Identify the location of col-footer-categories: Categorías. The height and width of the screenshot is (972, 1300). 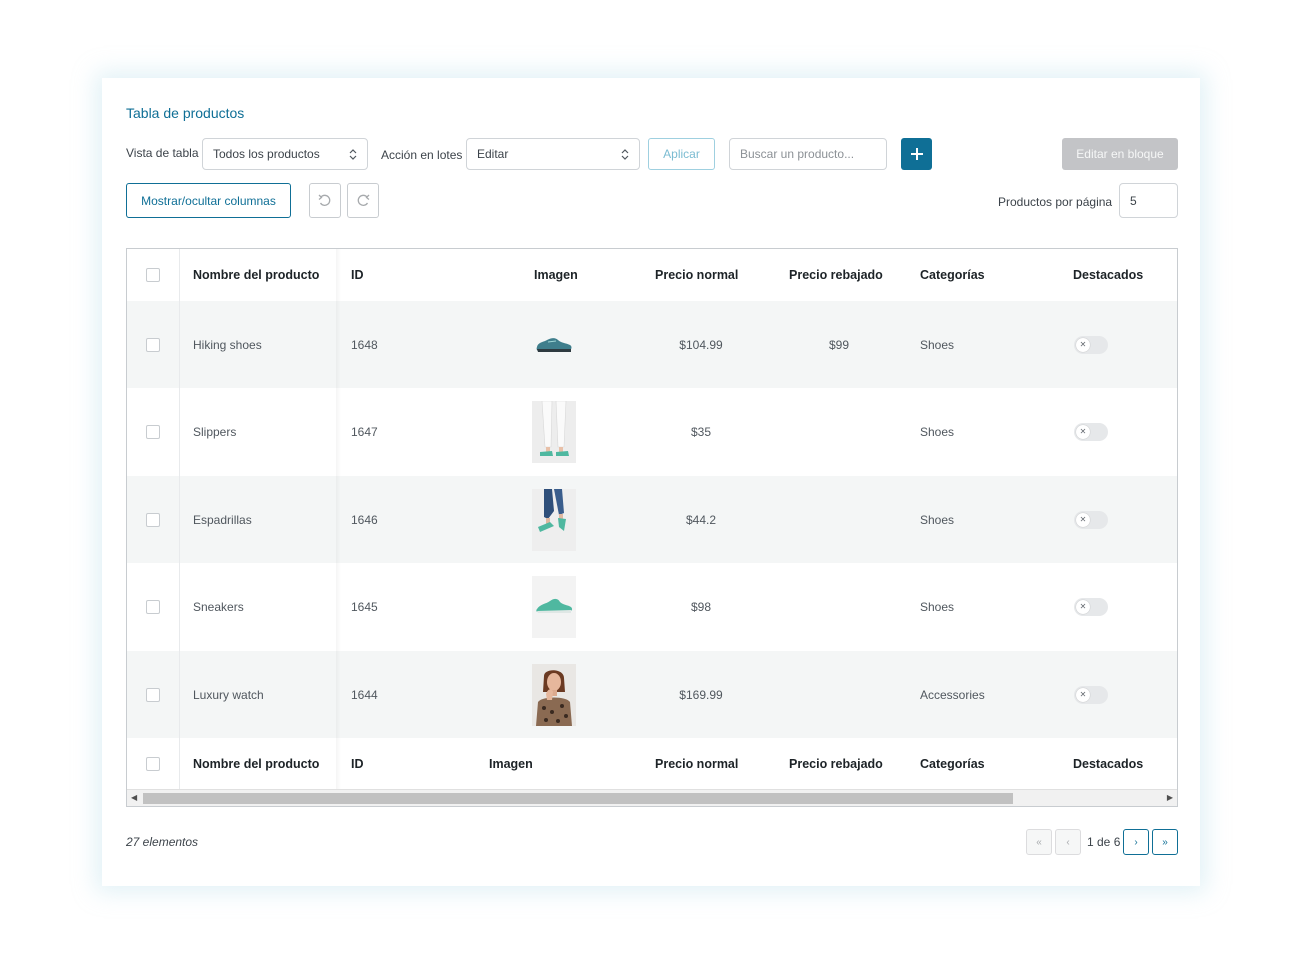
(952, 764).